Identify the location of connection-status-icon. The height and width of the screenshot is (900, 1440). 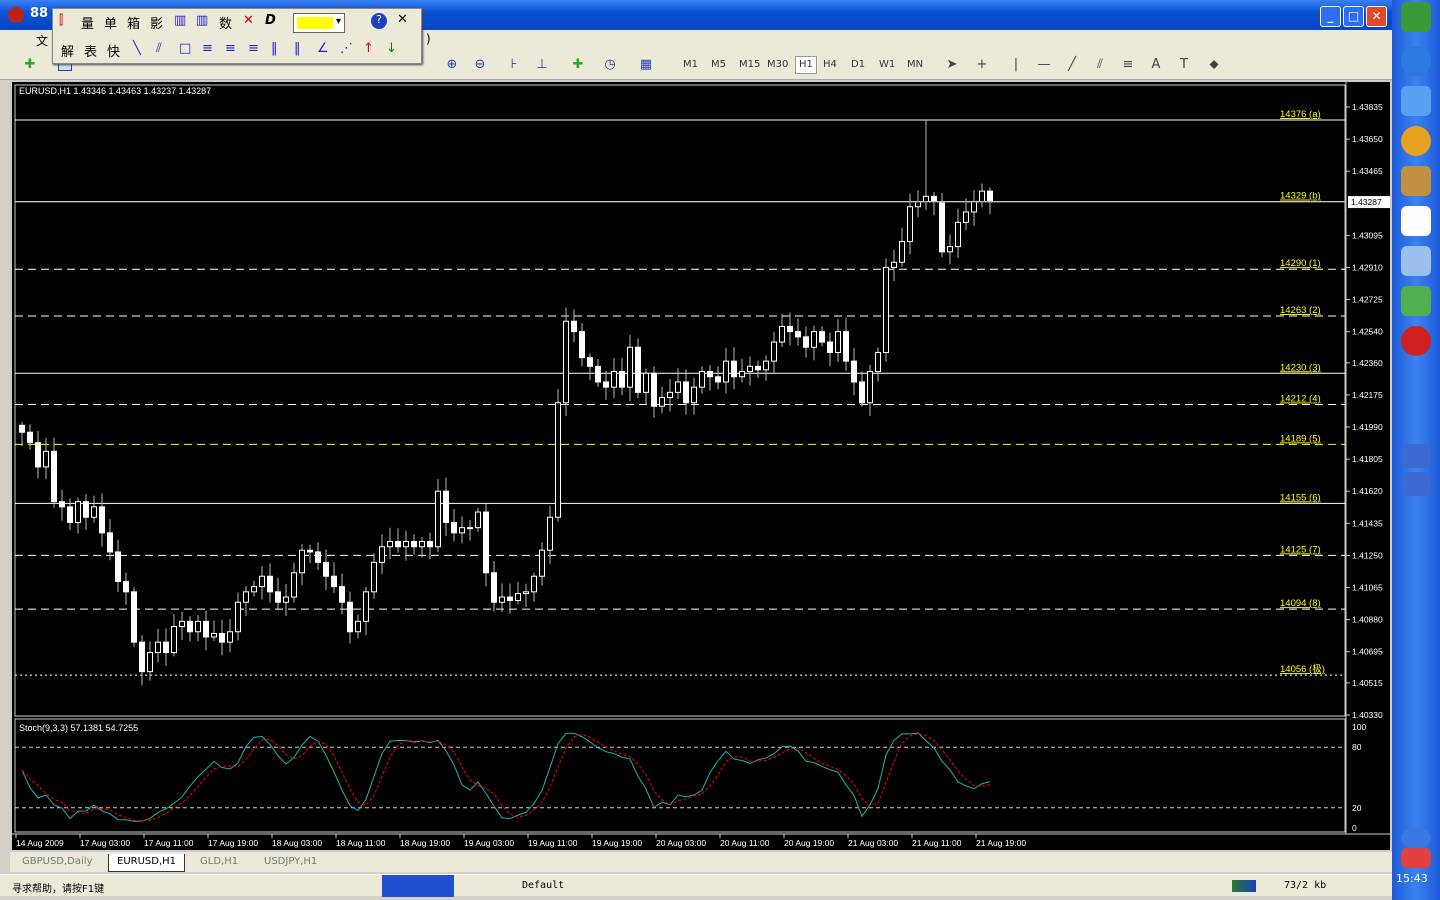
(1244, 886).